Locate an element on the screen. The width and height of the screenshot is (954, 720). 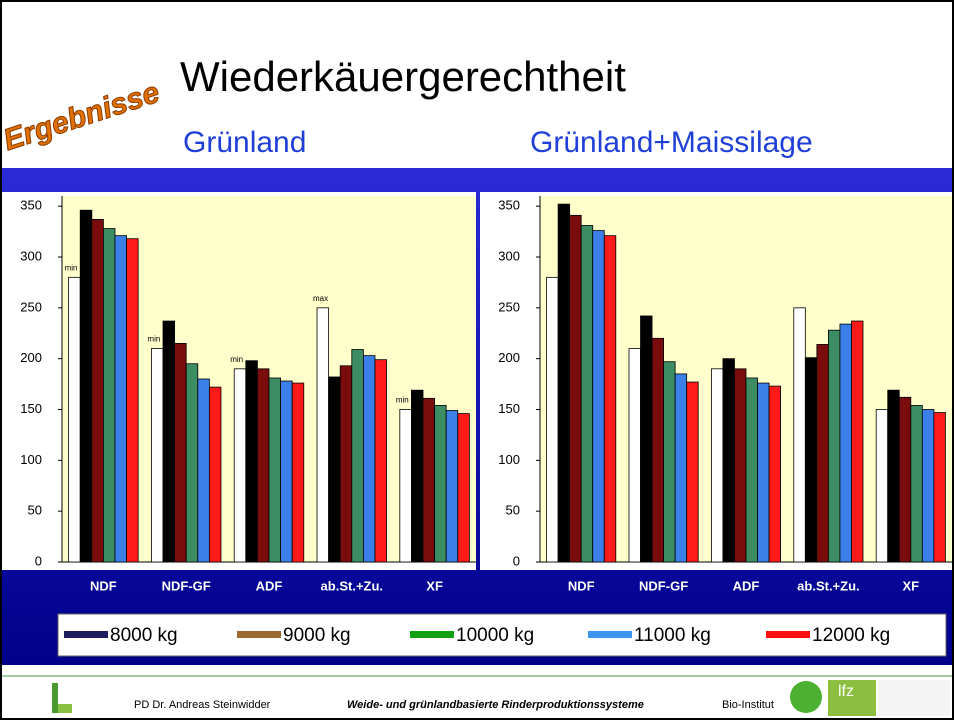
legend-label: 8000 kg is located at coordinates (144, 635).